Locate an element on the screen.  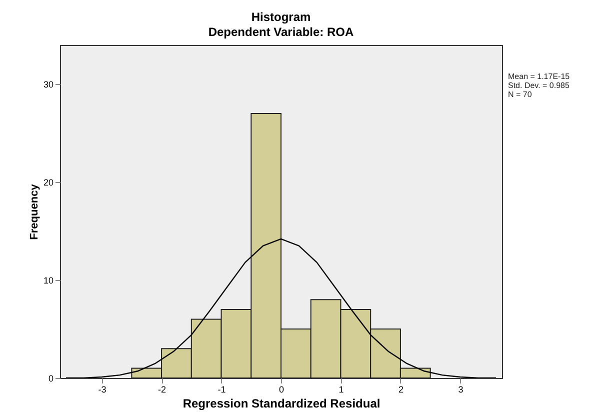
x-tick-label: 0 is located at coordinates (281, 389).